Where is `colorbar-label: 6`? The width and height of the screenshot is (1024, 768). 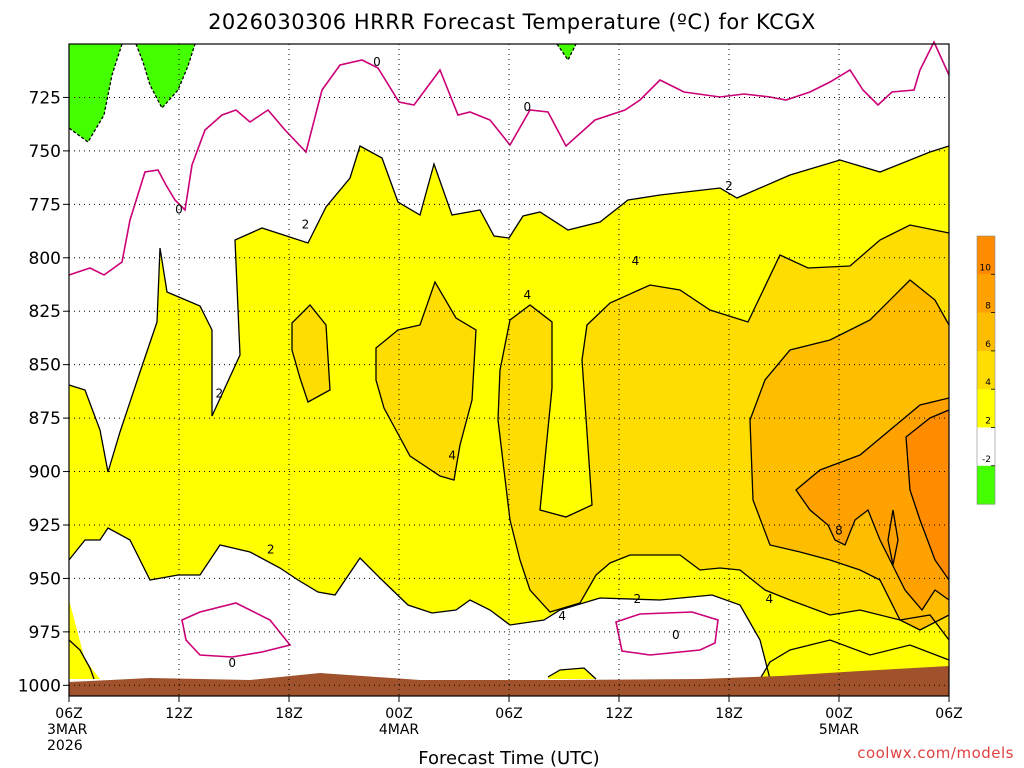
colorbar-label: 6 is located at coordinates (988, 345).